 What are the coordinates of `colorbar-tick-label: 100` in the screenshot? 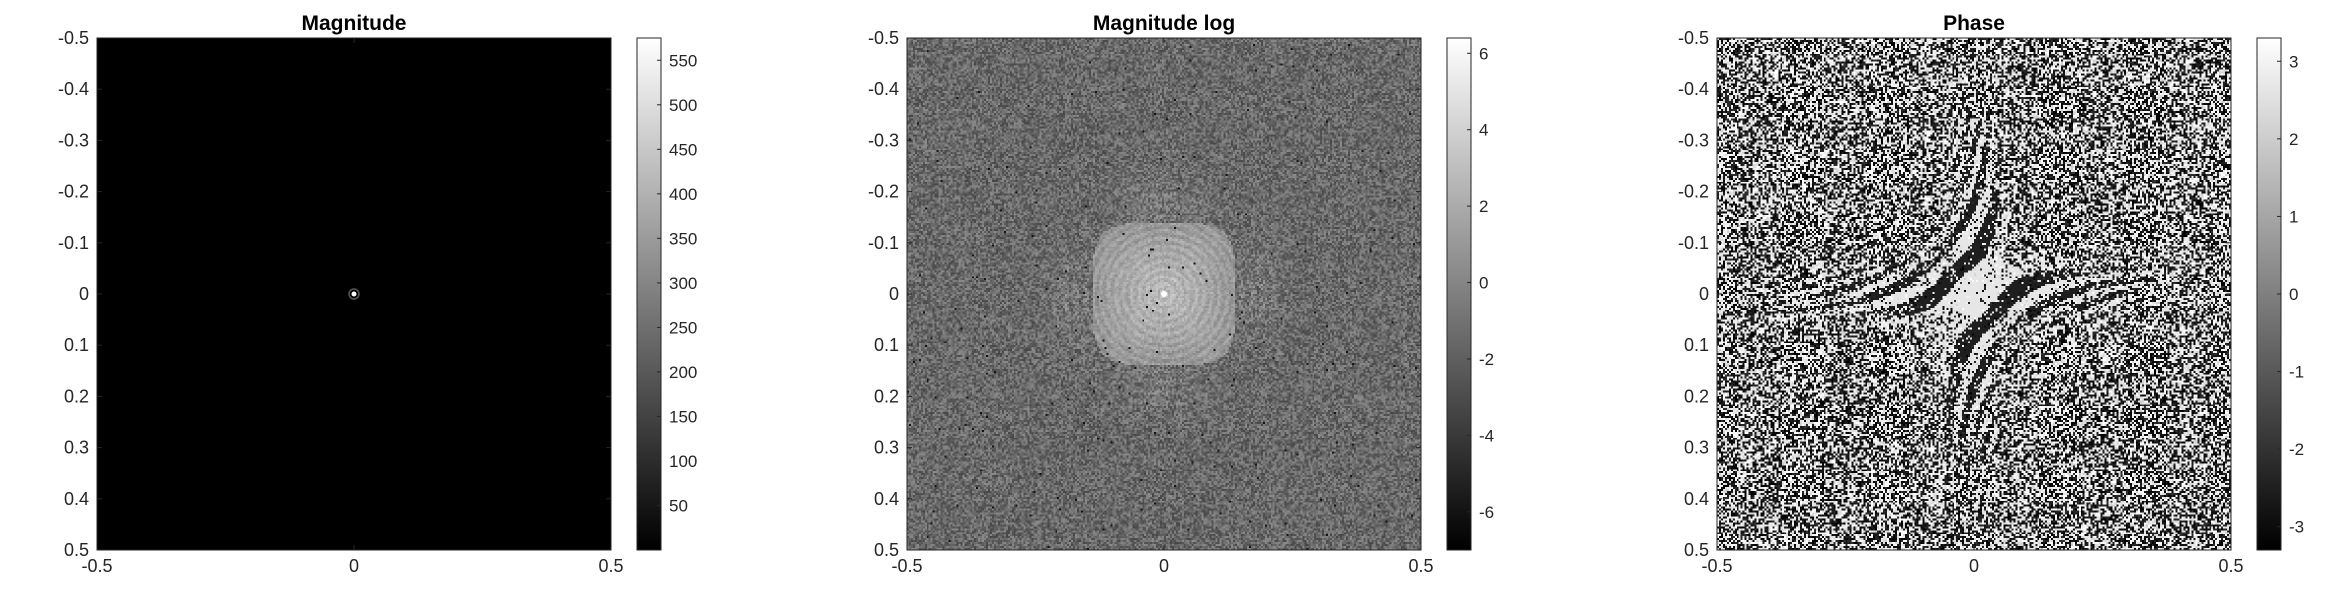 It's located at (683, 461).